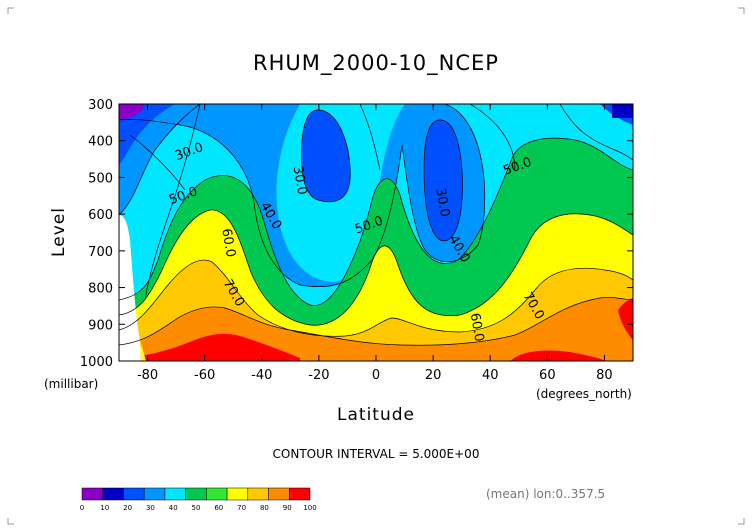 The height and width of the screenshot is (532, 752). I want to click on colorbar-tick-label: 90, so click(287, 508).